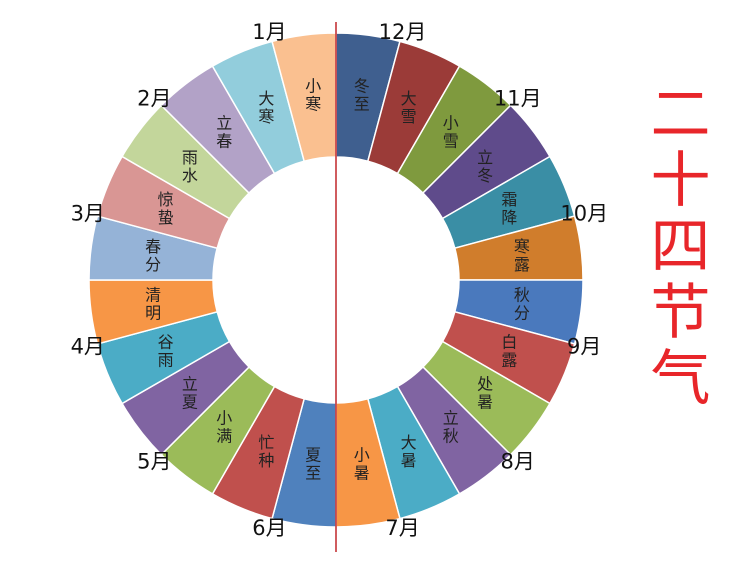  I want to click on segment-label: 大寒, so click(264, 108).